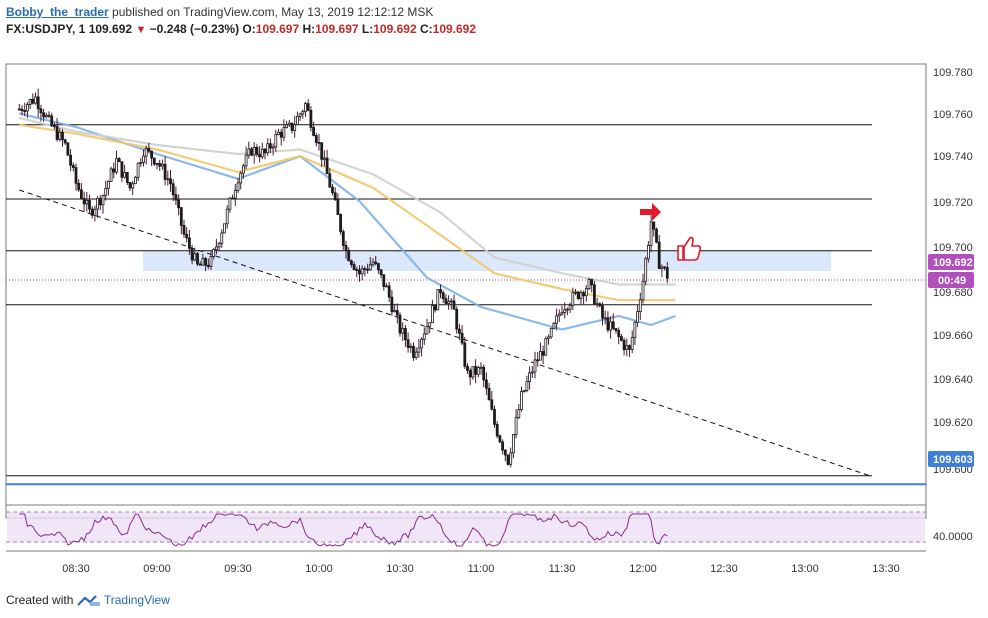  What do you see at coordinates (110, 29) in the screenshot?
I see `last-price: 109.692` at bounding box center [110, 29].